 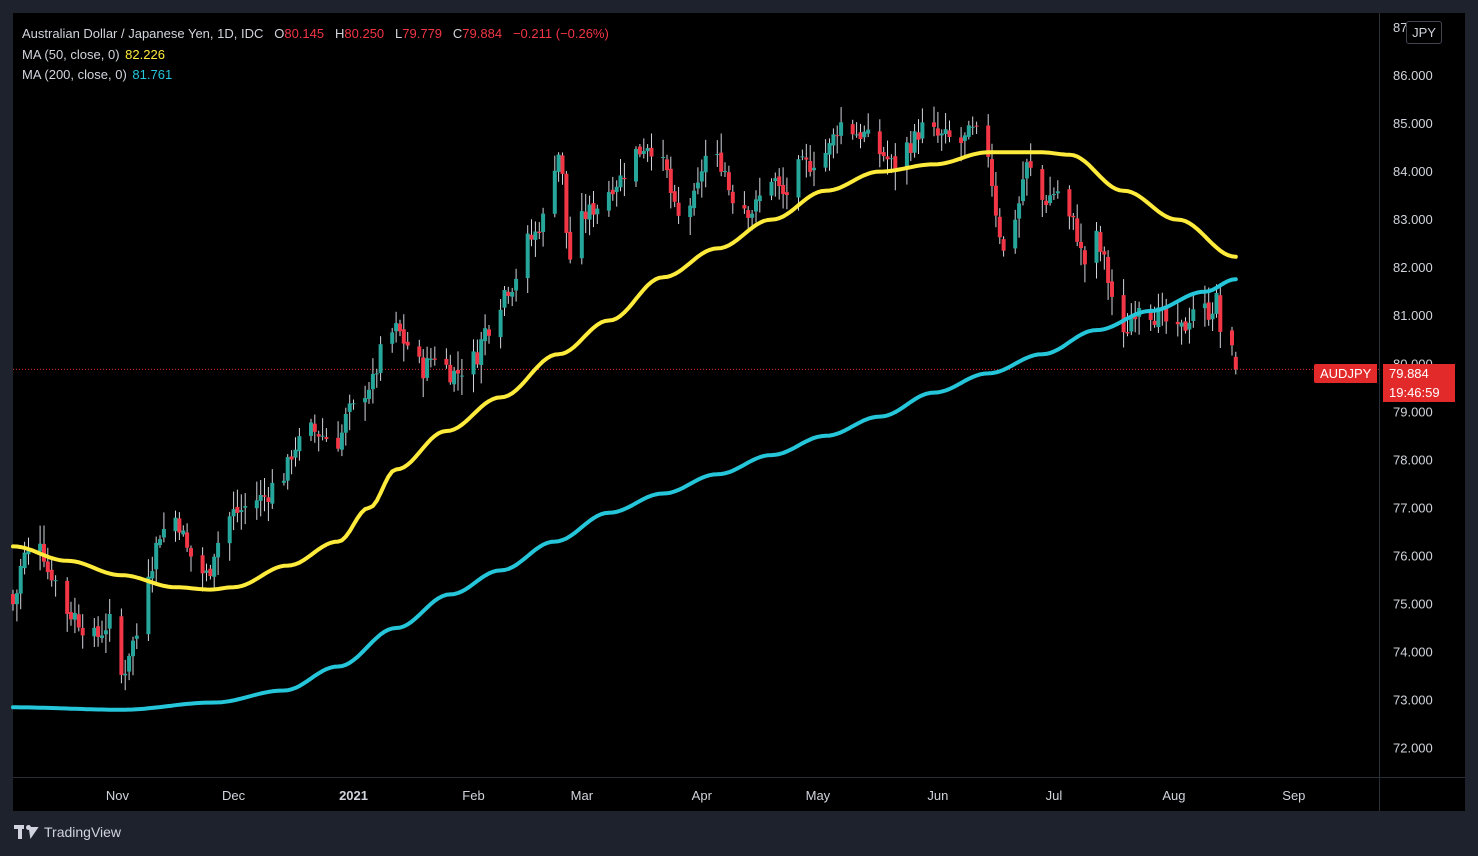 I want to click on tradingview-logo-icon, so click(x=26, y=832).